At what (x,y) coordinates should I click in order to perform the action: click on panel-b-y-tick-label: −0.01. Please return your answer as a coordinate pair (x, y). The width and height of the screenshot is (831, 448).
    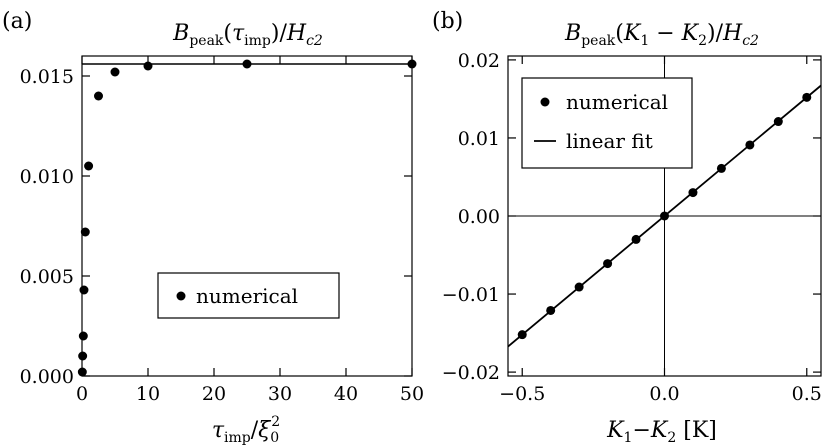
    Looking at the image, I should click on (471, 295).